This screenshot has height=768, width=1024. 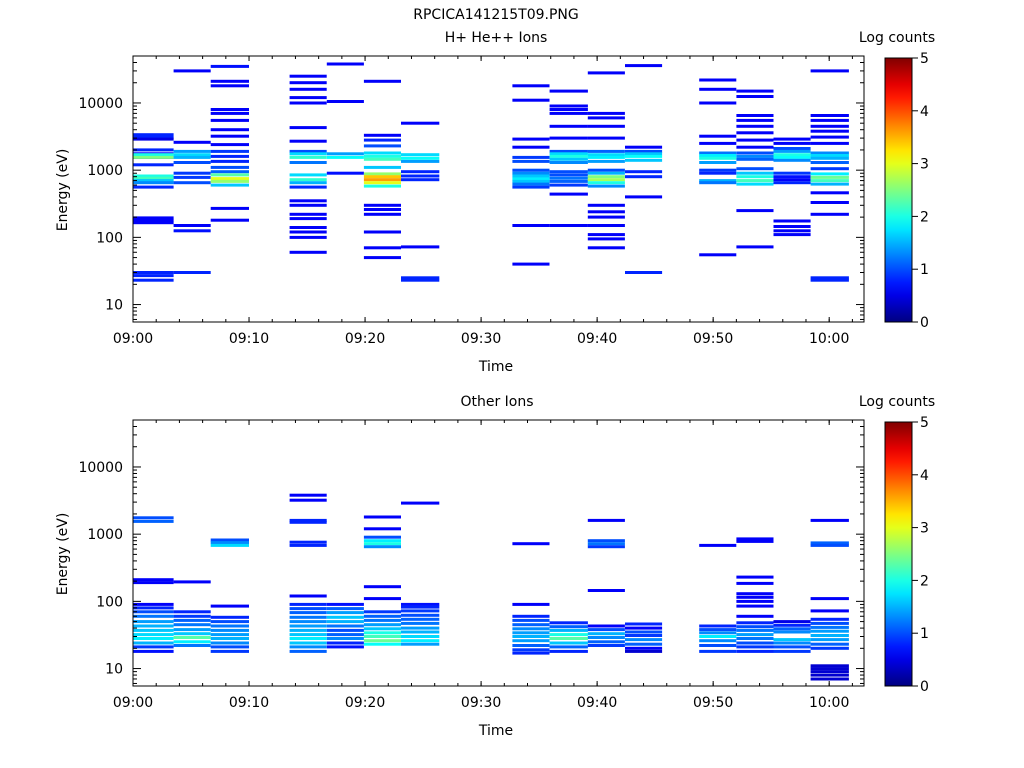 I want to click on x-axis-label: Time, so click(x=495, y=367).